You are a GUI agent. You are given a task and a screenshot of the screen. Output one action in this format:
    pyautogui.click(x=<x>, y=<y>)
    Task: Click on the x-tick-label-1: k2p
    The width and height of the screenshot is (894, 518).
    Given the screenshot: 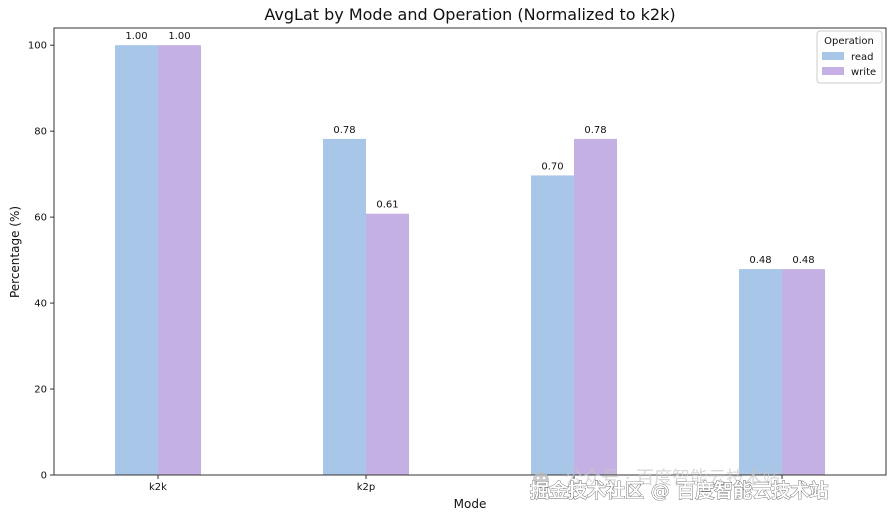 What is the action you would take?
    pyautogui.click(x=366, y=487)
    